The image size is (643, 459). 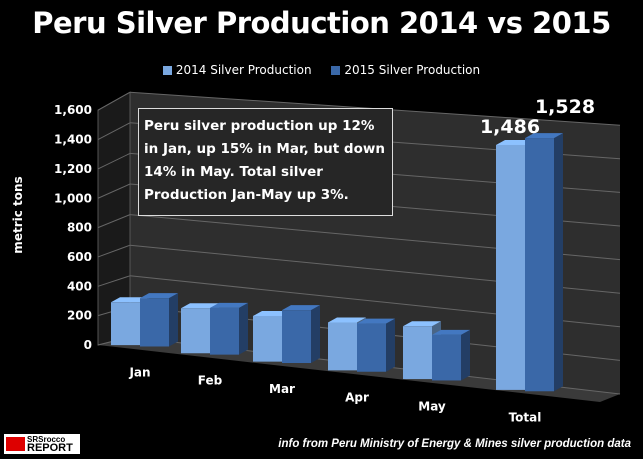 What do you see at coordinates (371, 347) in the screenshot?
I see `bar-apr-2015` at bounding box center [371, 347].